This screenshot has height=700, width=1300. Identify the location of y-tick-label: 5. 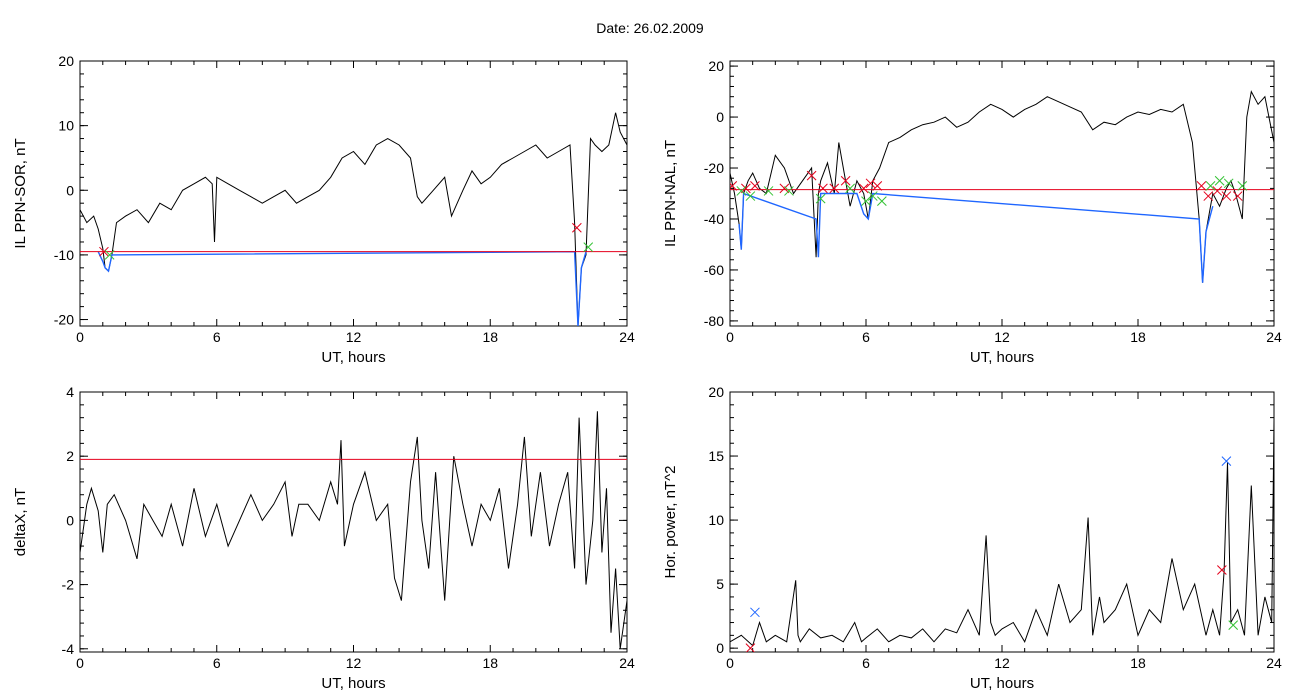
(720, 584).